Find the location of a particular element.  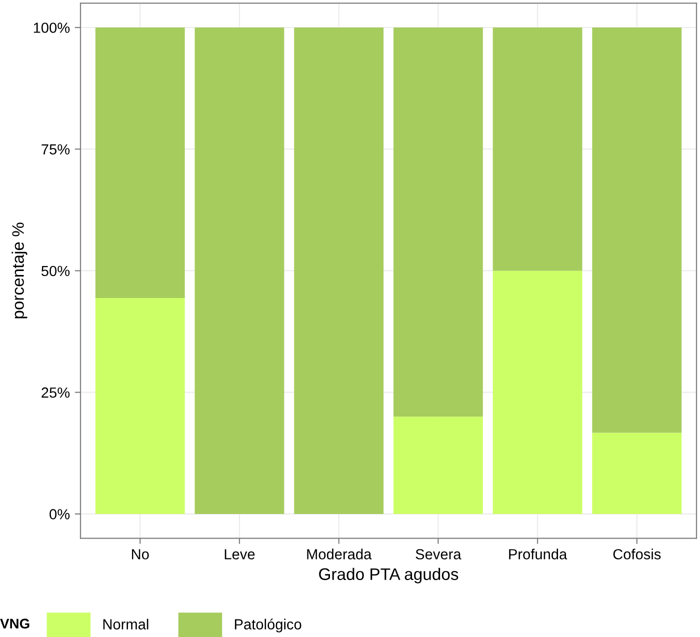

y-axis-title: porcentaje % is located at coordinates (20, 270).